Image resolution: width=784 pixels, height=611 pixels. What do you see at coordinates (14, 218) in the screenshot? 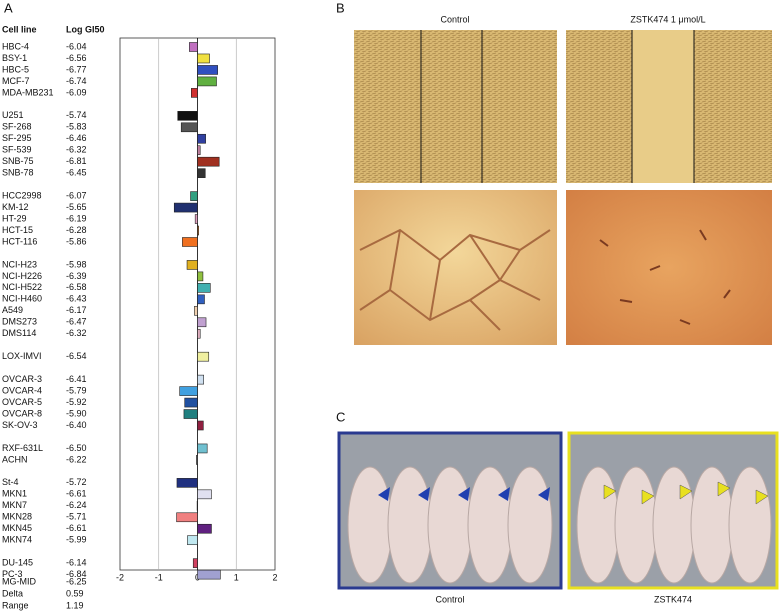
I see `cell-line: HT-29` at bounding box center [14, 218].